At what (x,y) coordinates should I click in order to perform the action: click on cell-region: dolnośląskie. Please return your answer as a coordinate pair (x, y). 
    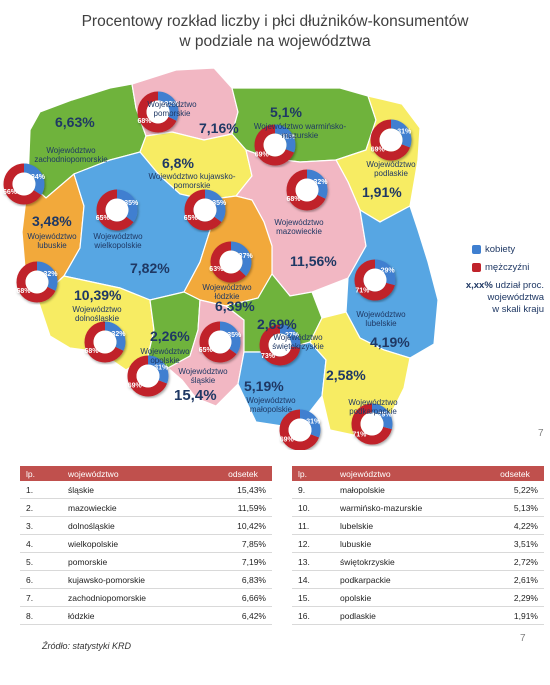
    Looking at the image, I should click on (138, 525).